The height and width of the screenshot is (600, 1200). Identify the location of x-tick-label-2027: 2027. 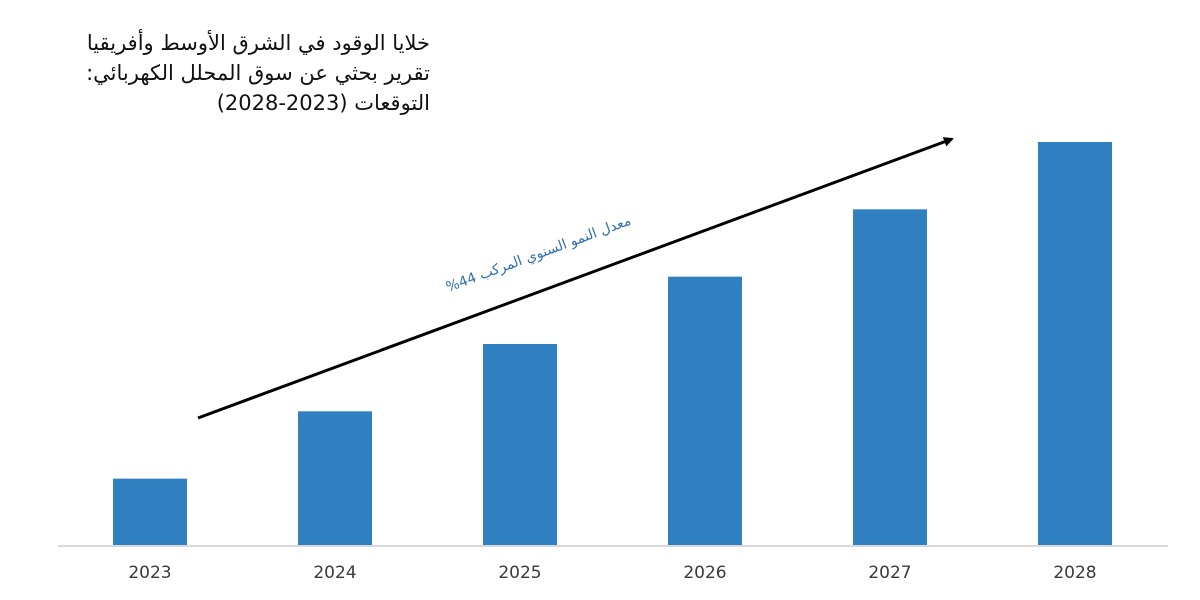
(889, 573).